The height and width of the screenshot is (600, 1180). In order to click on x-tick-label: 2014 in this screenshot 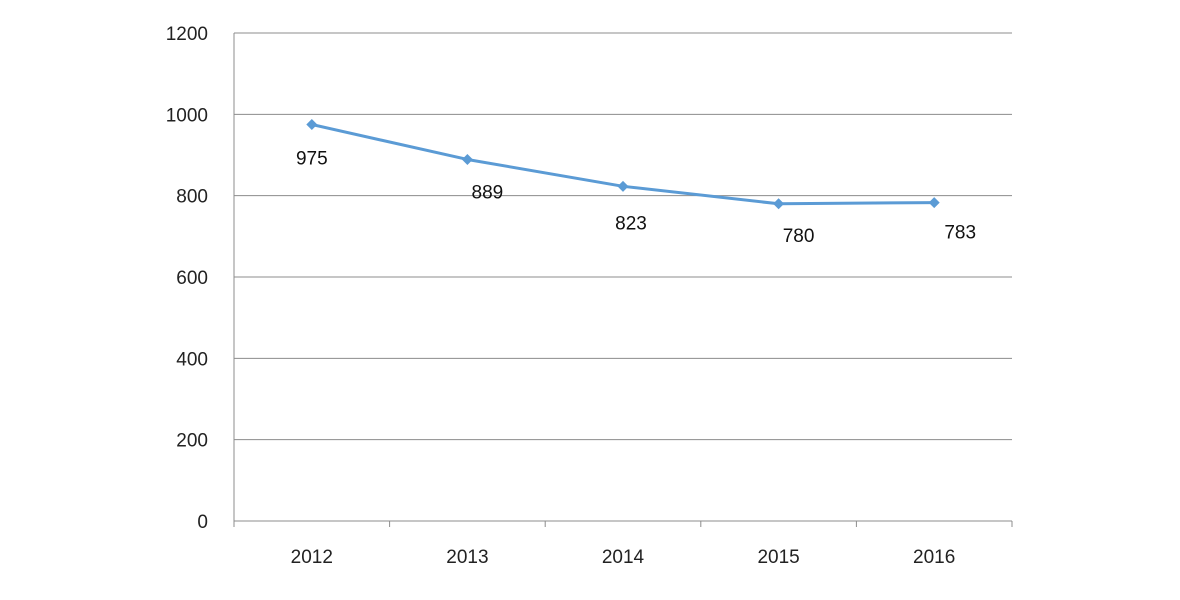, I will do `click(623, 557)`.